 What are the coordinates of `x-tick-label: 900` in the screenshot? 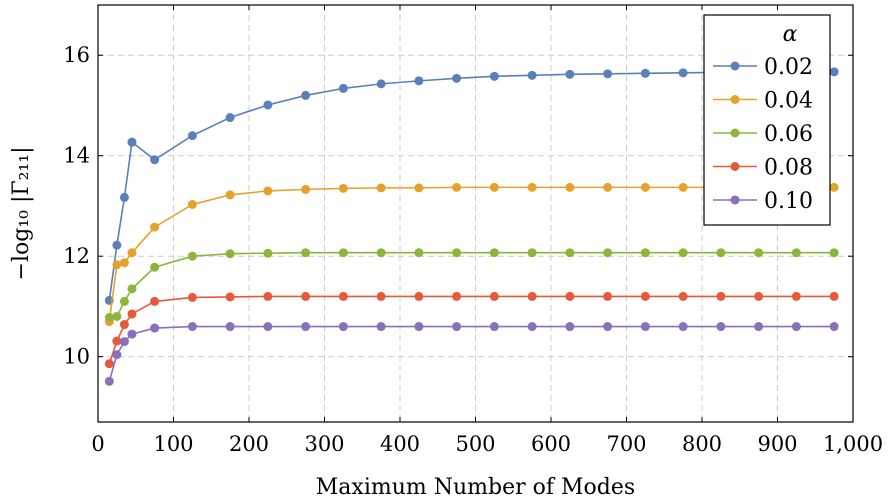 It's located at (777, 444).